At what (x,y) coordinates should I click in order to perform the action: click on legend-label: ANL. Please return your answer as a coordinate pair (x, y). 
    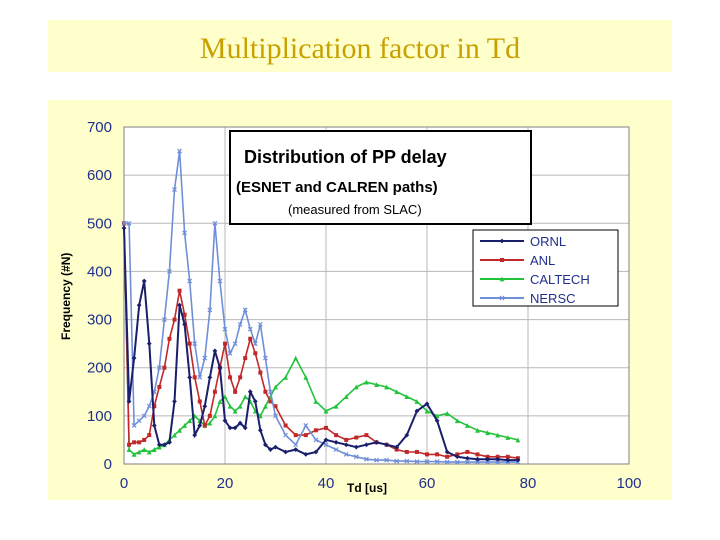
    Looking at the image, I should click on (542, 260).